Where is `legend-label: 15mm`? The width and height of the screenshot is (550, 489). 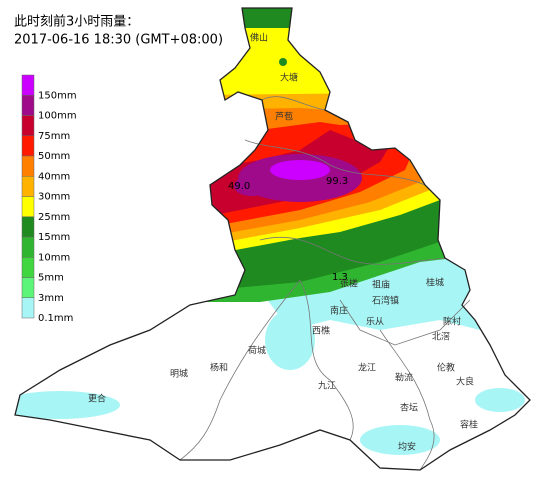
legend-label: 15mm is located at coordinates (54, 237).